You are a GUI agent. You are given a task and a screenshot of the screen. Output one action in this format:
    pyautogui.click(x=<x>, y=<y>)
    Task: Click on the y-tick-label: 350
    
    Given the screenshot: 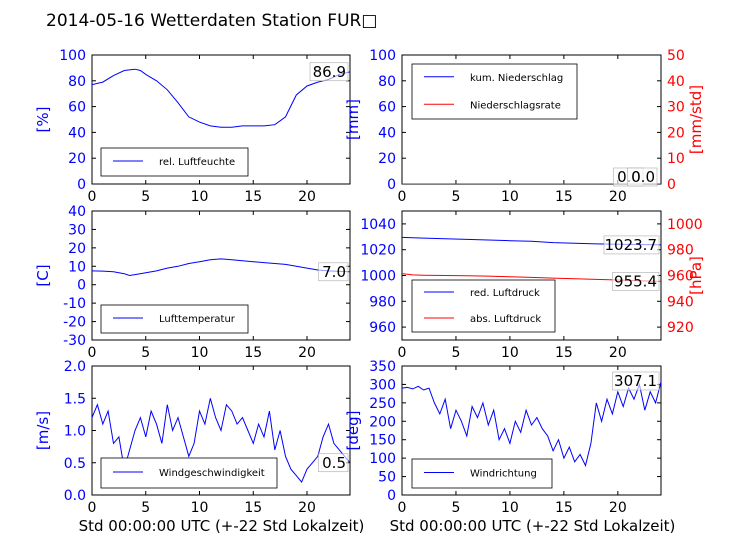 What is the action you would take?
    pyautogui.click(x=382, y=367)
    